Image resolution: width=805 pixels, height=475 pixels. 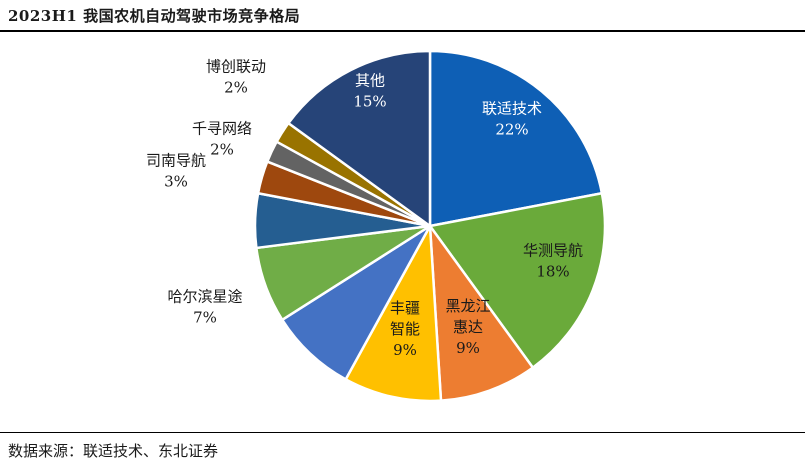 I want to click on pie-slice-丰疆智能, so click(x=393, y=313).